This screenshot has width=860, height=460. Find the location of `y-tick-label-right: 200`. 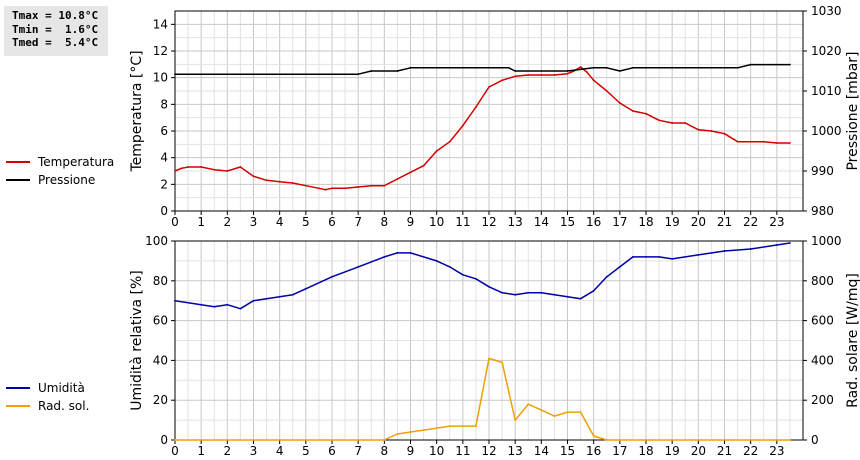

y-tick-label-right: 200 is located at coordinates (822, 400).